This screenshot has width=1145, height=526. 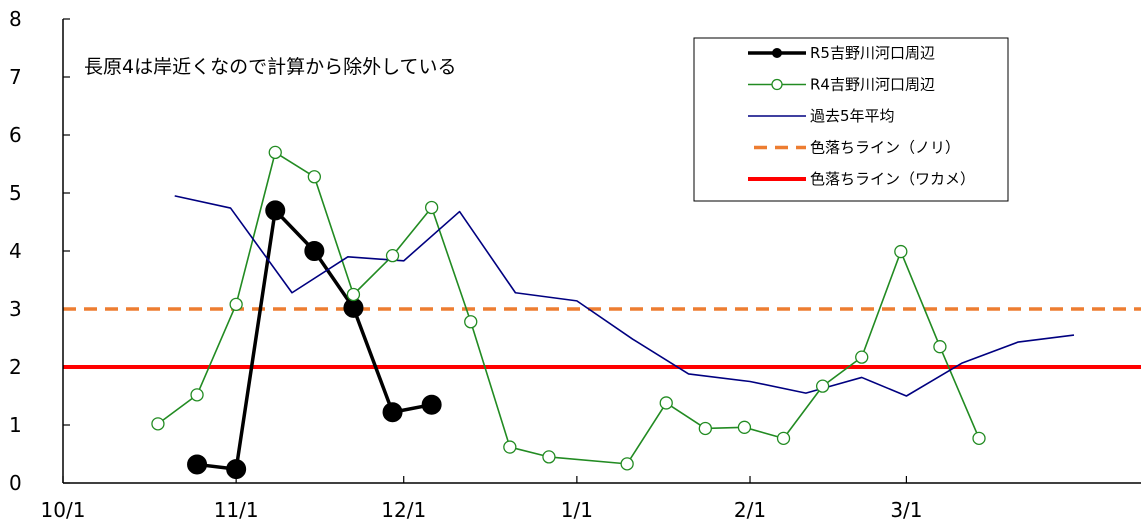 I want to click on legend-label-3: 色落ちライン（ノリ）, so click(x=885, y=148).